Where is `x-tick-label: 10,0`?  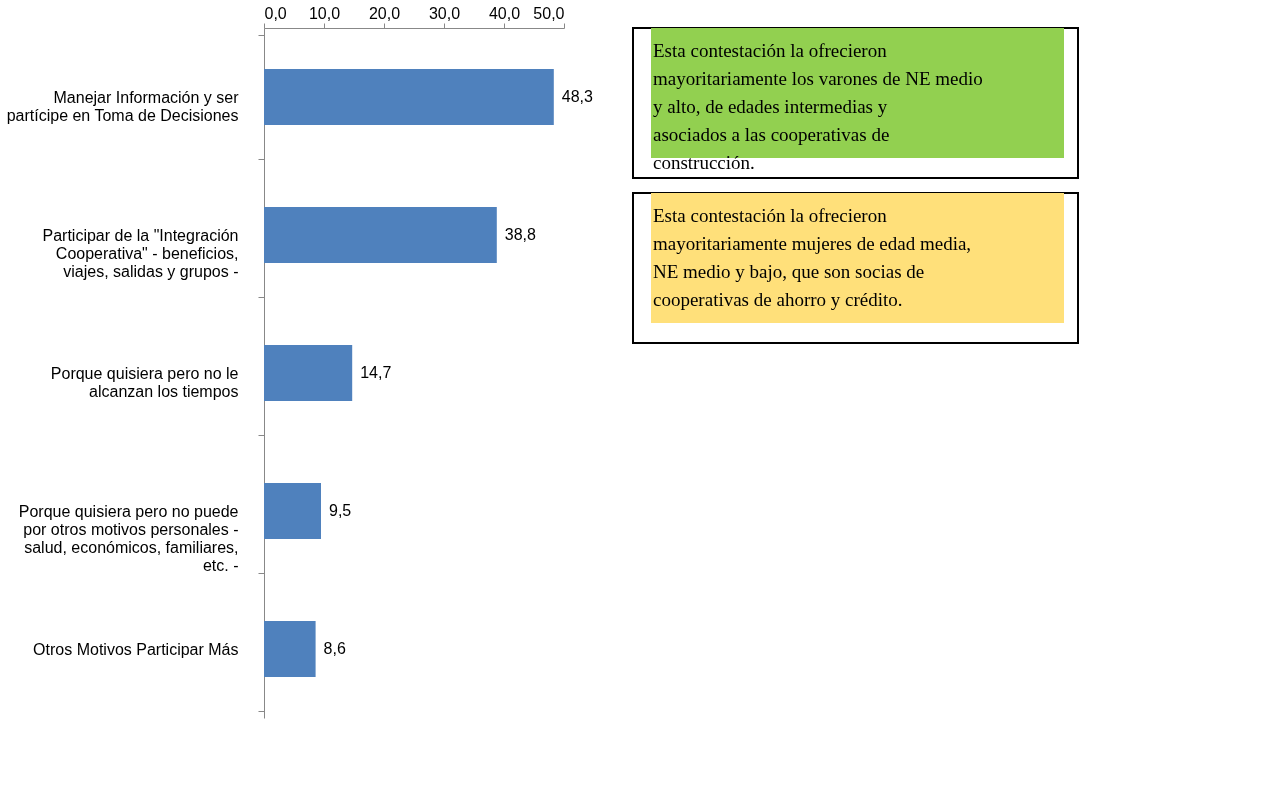
x-tick-label: 10,0 is located at coordinates (324, 13).